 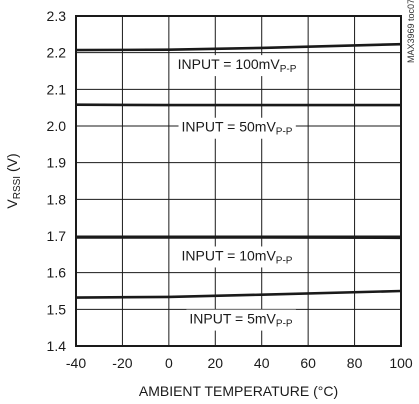 I want to click on y-axis-title: VRSSI (V), so click(x=13, y=180).